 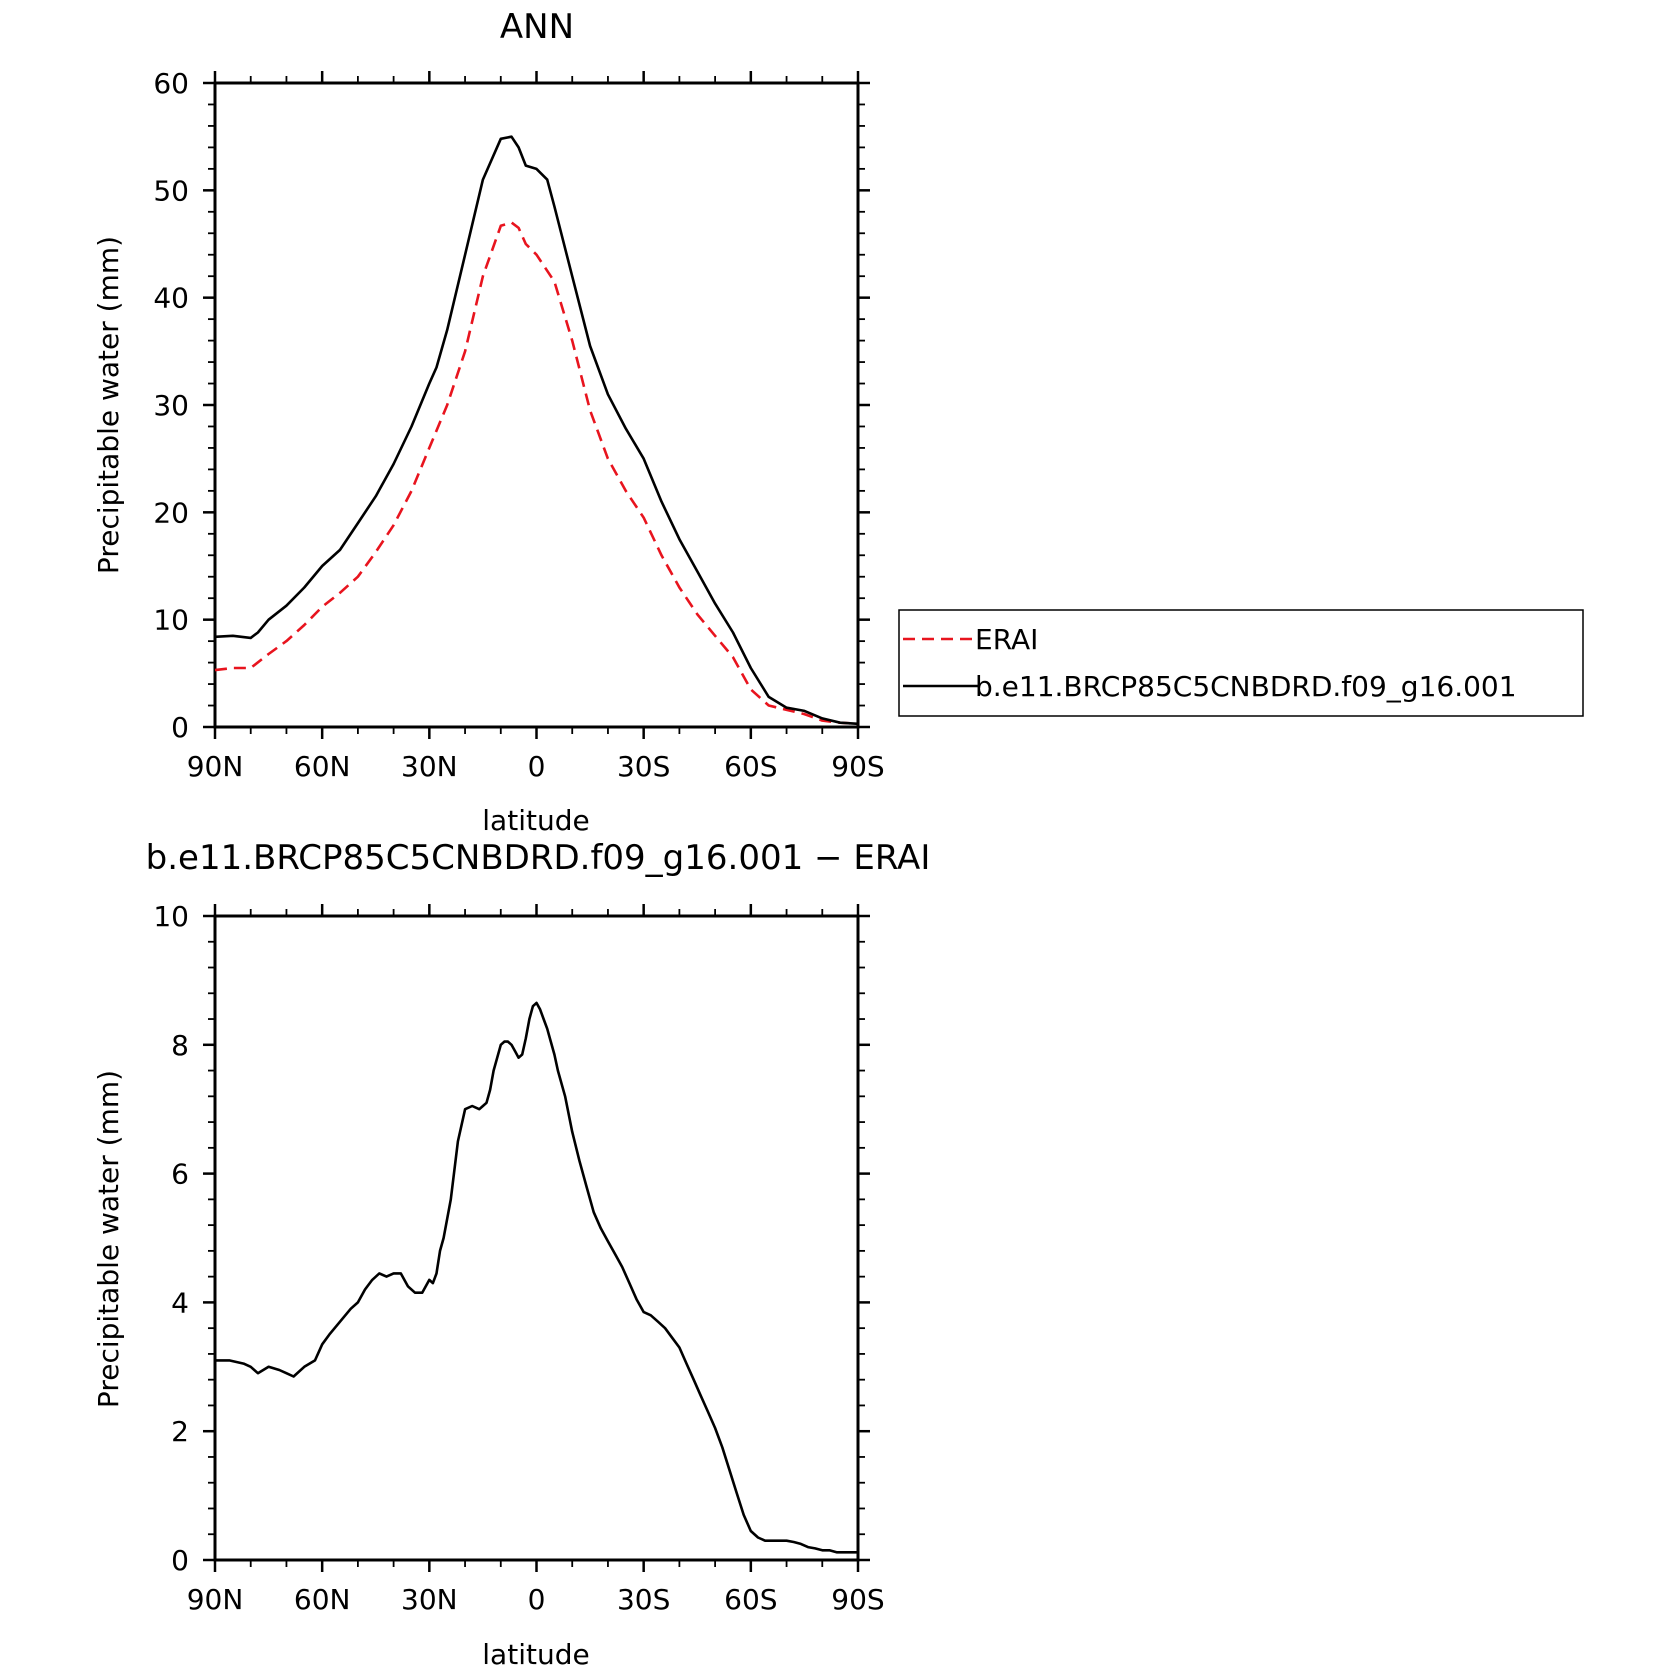 What do you see at coordinates (171, 298) in the screenshot?
I see `top-y-tick-label: 40` at bounding box center [171, 298].